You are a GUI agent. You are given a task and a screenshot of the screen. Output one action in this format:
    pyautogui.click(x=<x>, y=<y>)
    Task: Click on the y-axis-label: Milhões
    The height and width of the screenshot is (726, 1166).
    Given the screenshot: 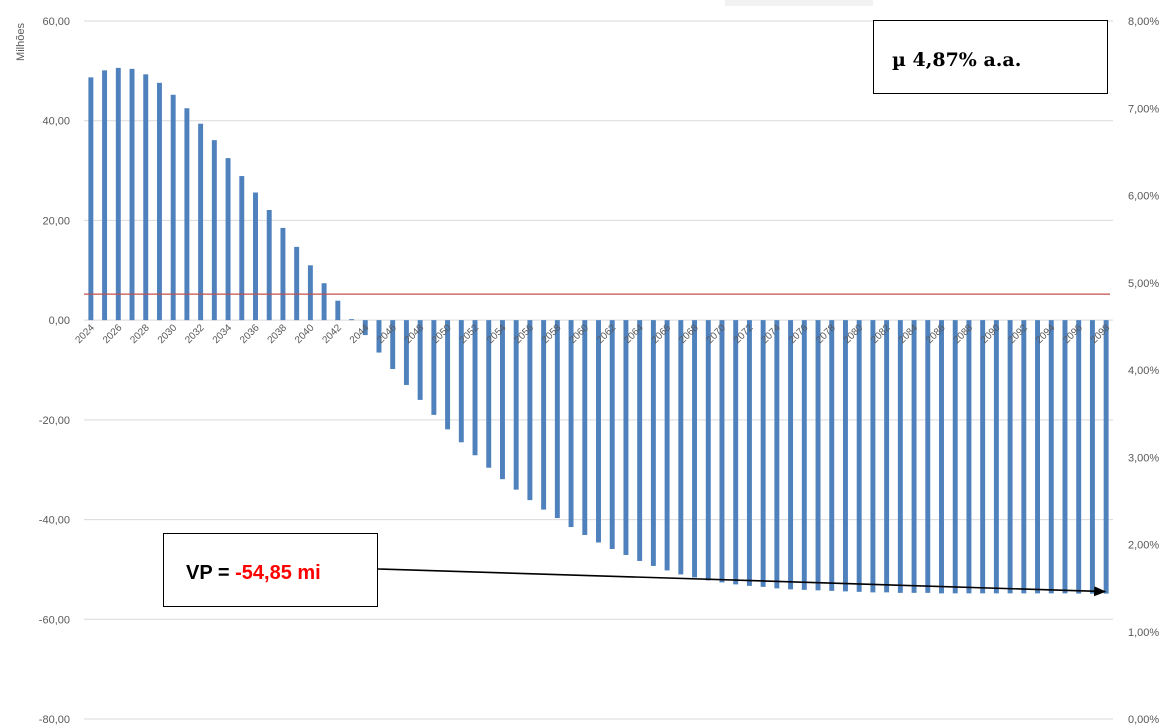 What is the action you would take?
    pyautogui.click(x=21, y=42)
    